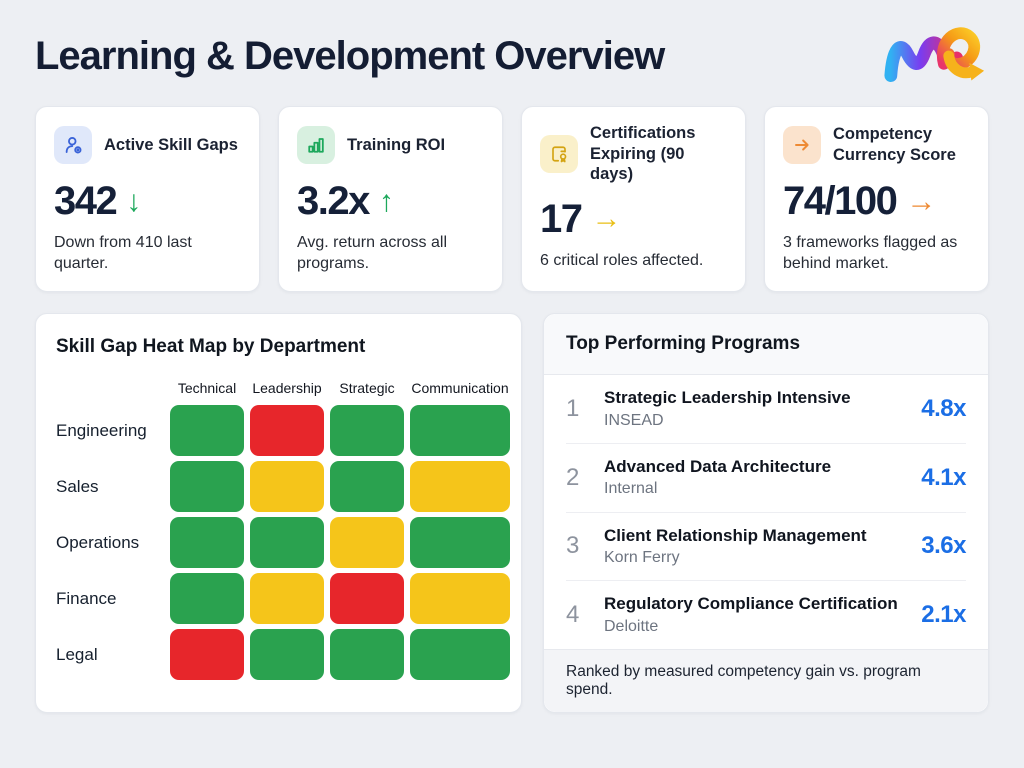 This screenshot has height=768, width=1024. I want to click on kpi-note: 6 critical roles affected., so click(622, 260).